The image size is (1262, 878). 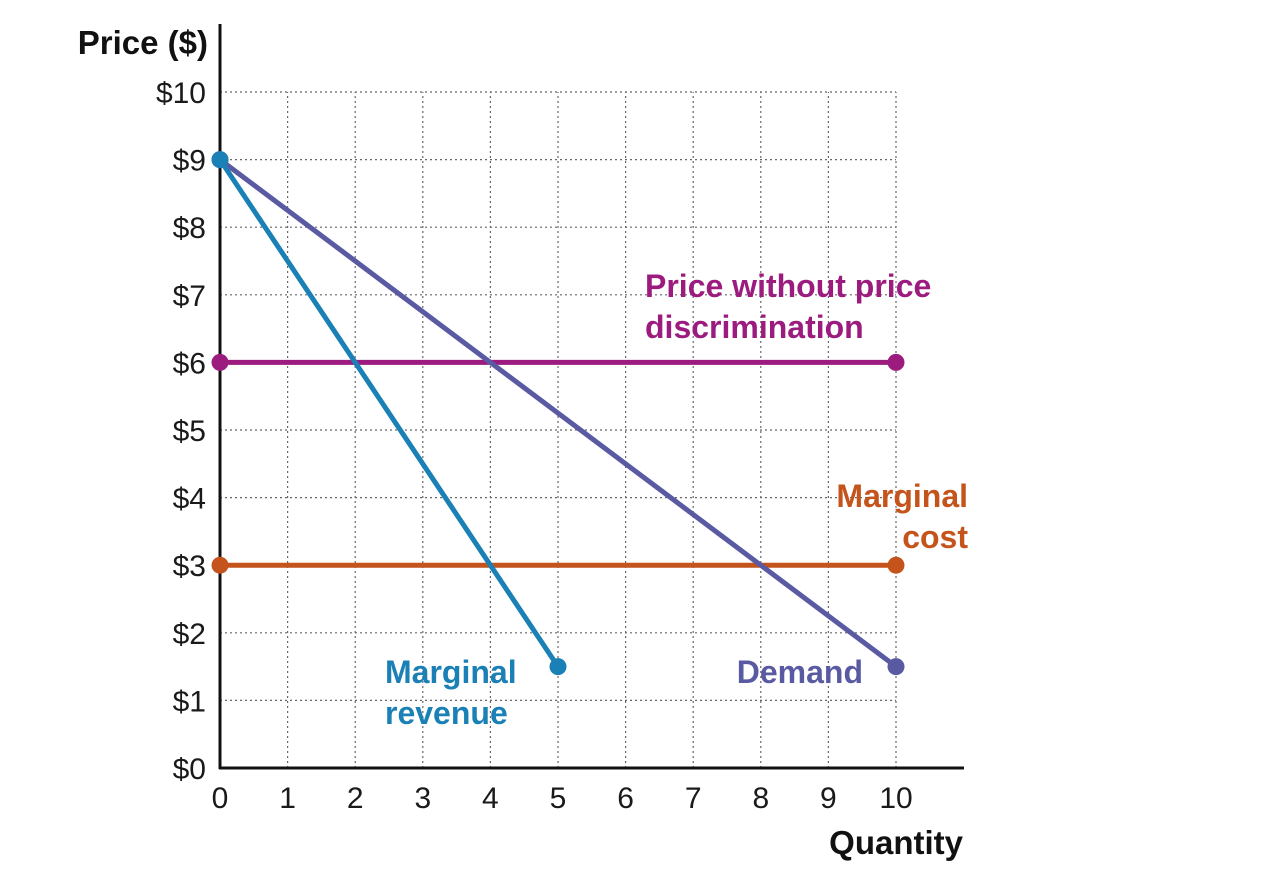 I want to click on x-axis-title: Quantity, so click(x=896, y=842).